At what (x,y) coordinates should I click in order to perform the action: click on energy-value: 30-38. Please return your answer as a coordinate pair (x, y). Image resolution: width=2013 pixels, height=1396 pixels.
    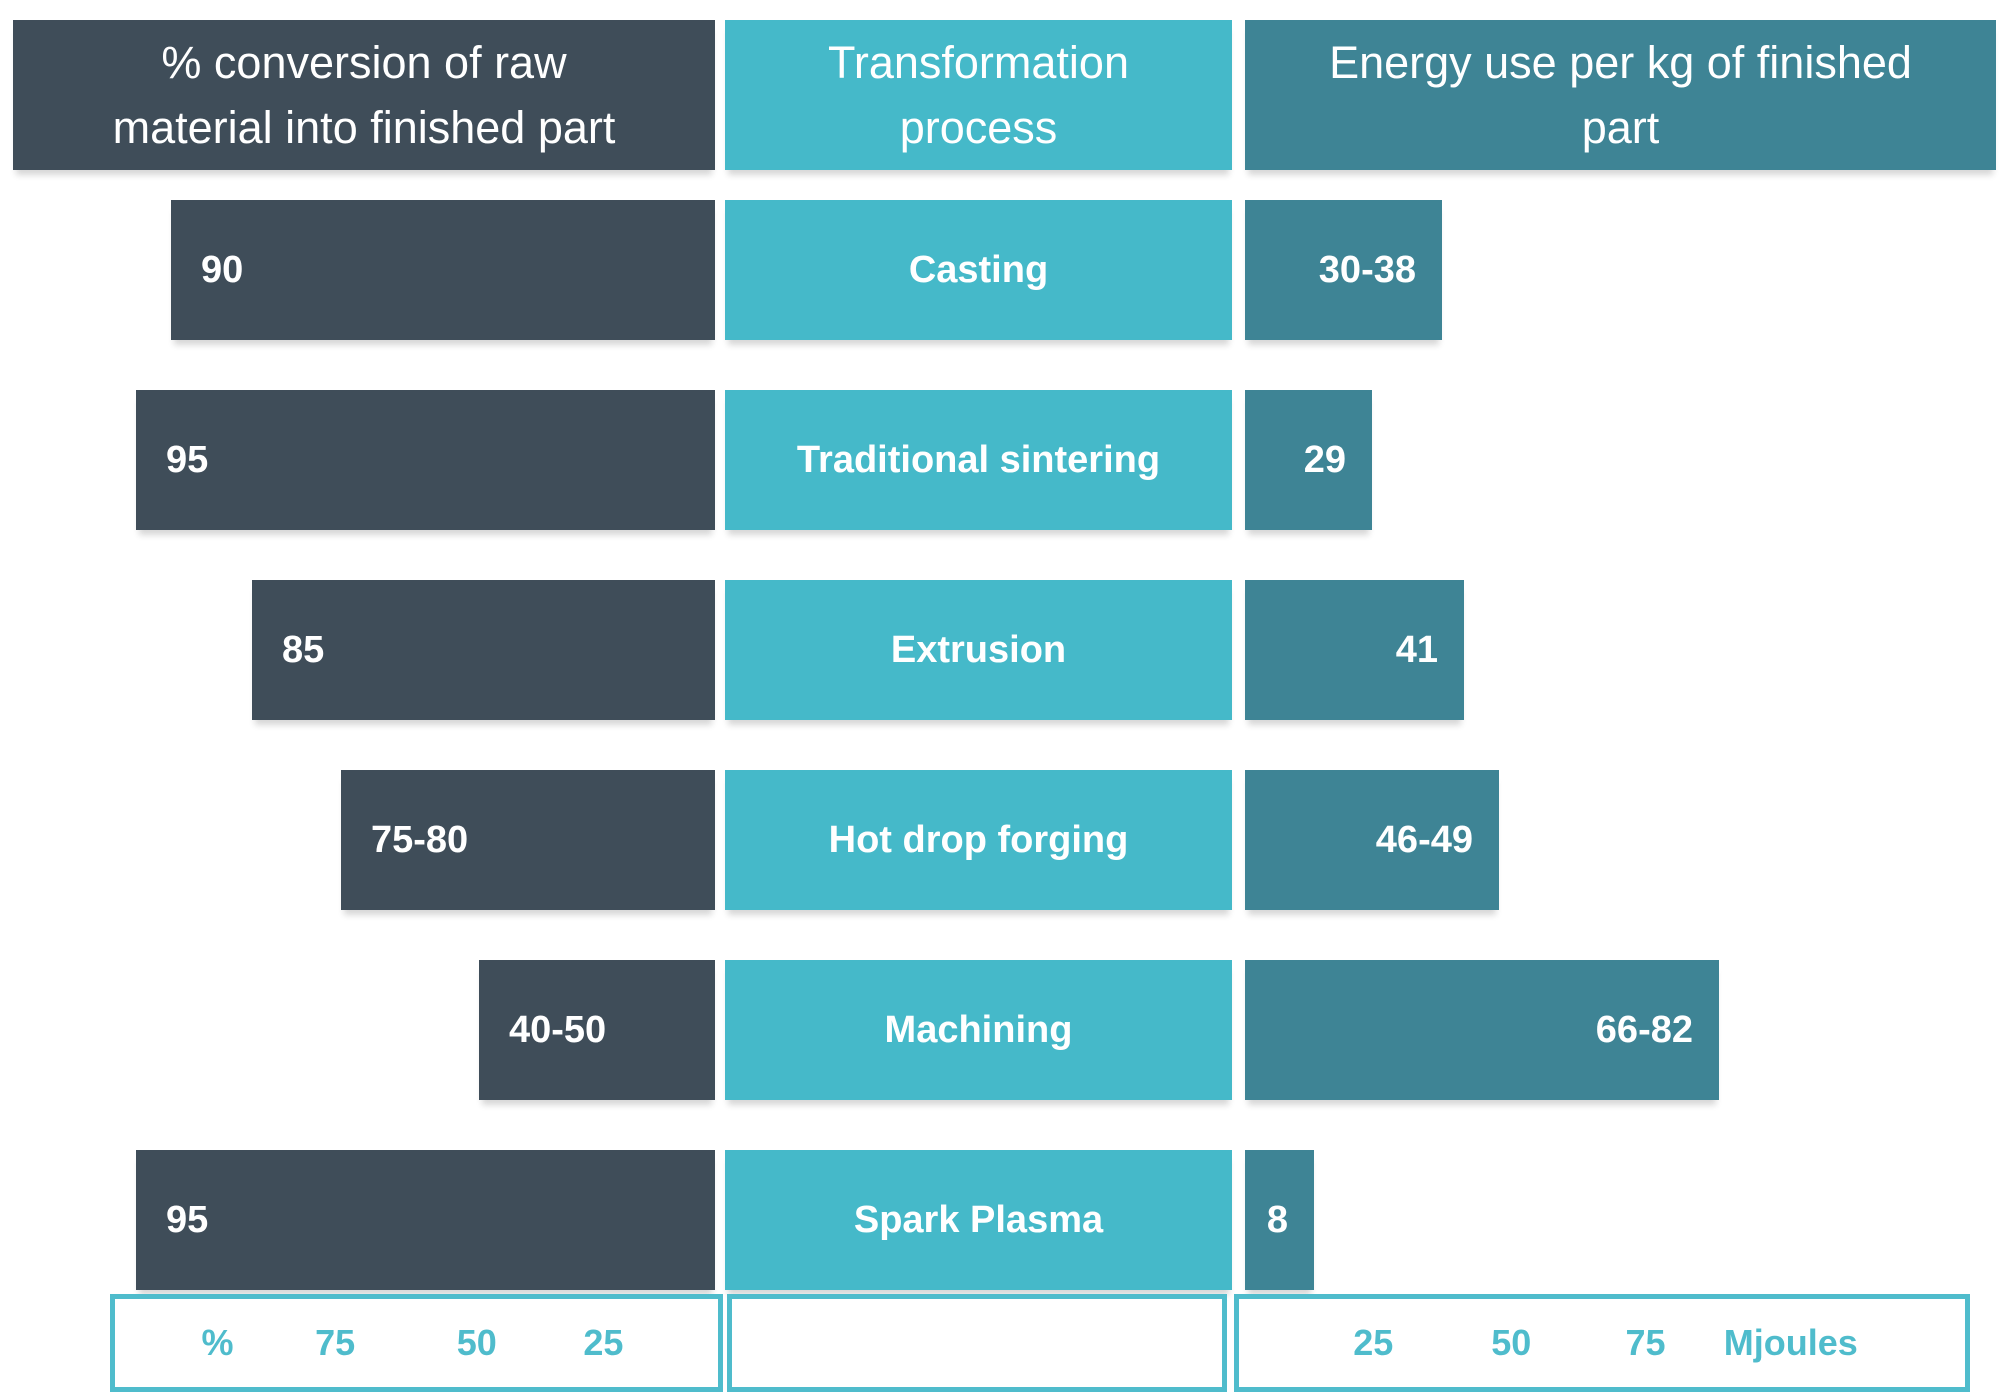
    Looking at the image, I should click on (1367, 269).